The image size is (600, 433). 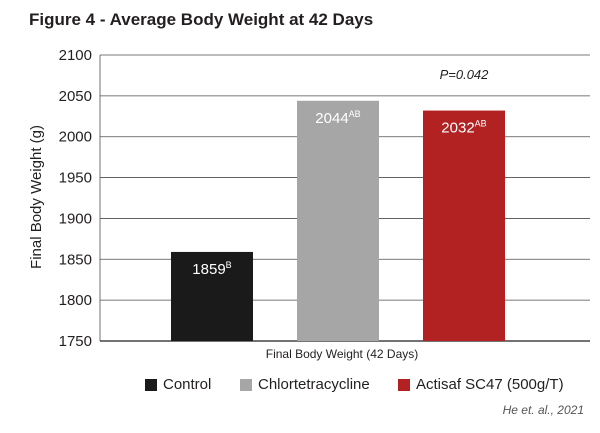 I want to click on legend-item-chlortetracycline: Chlortetracycline, so click(x=305, y=384).